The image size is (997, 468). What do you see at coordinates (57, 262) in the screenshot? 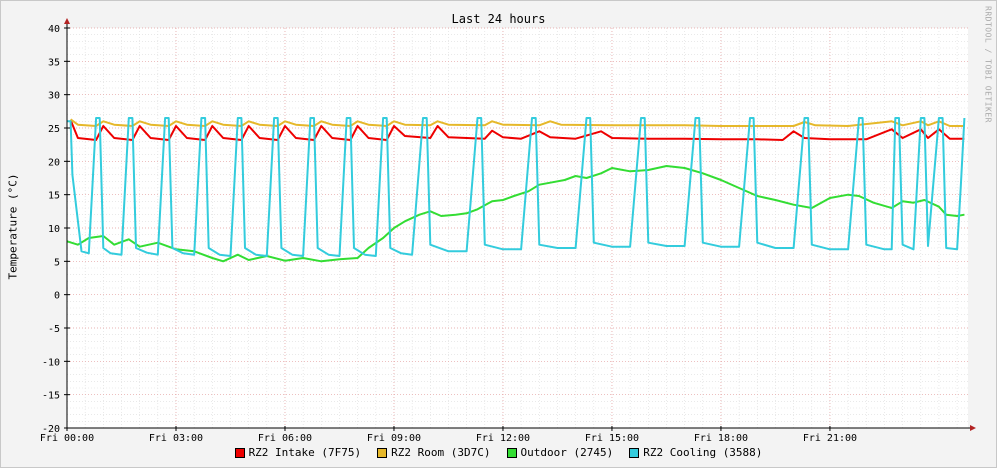
I see `y-tick-label: 5` at bounding box center [57, 262].